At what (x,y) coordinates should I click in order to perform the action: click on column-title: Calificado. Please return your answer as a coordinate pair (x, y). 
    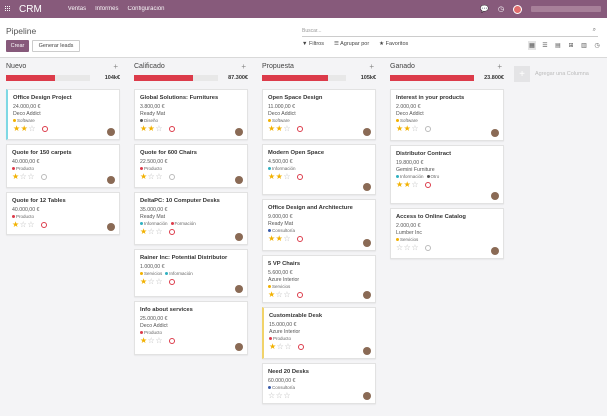
    Looking at the image, I should click on (149, 66).